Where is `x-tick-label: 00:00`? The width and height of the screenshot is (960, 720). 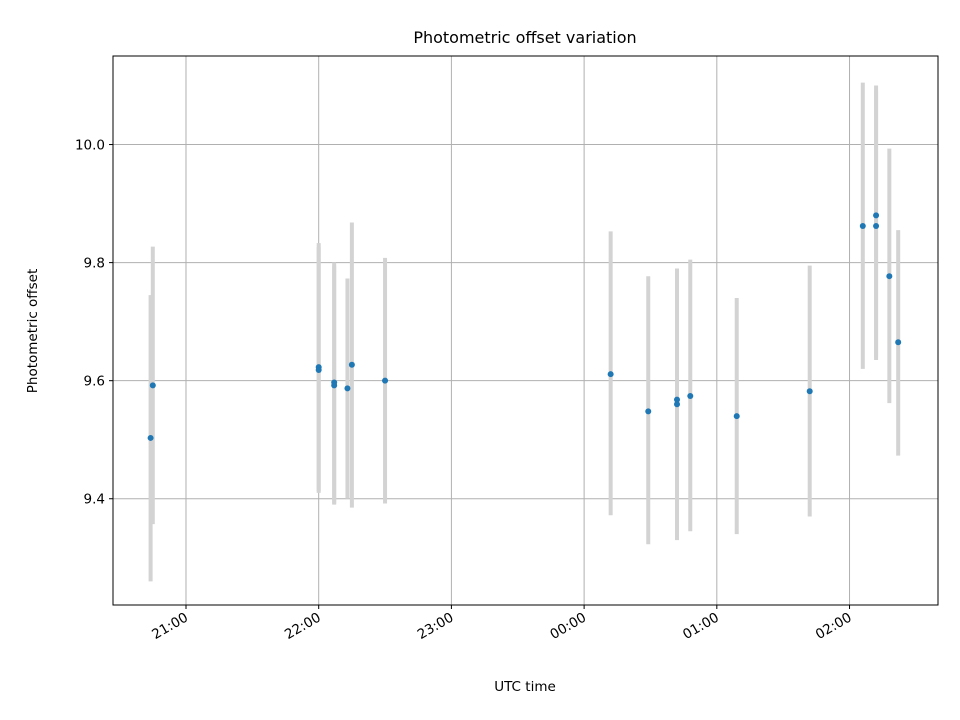 x-tick-label: 00:00 is located at coordinates (568, 626).